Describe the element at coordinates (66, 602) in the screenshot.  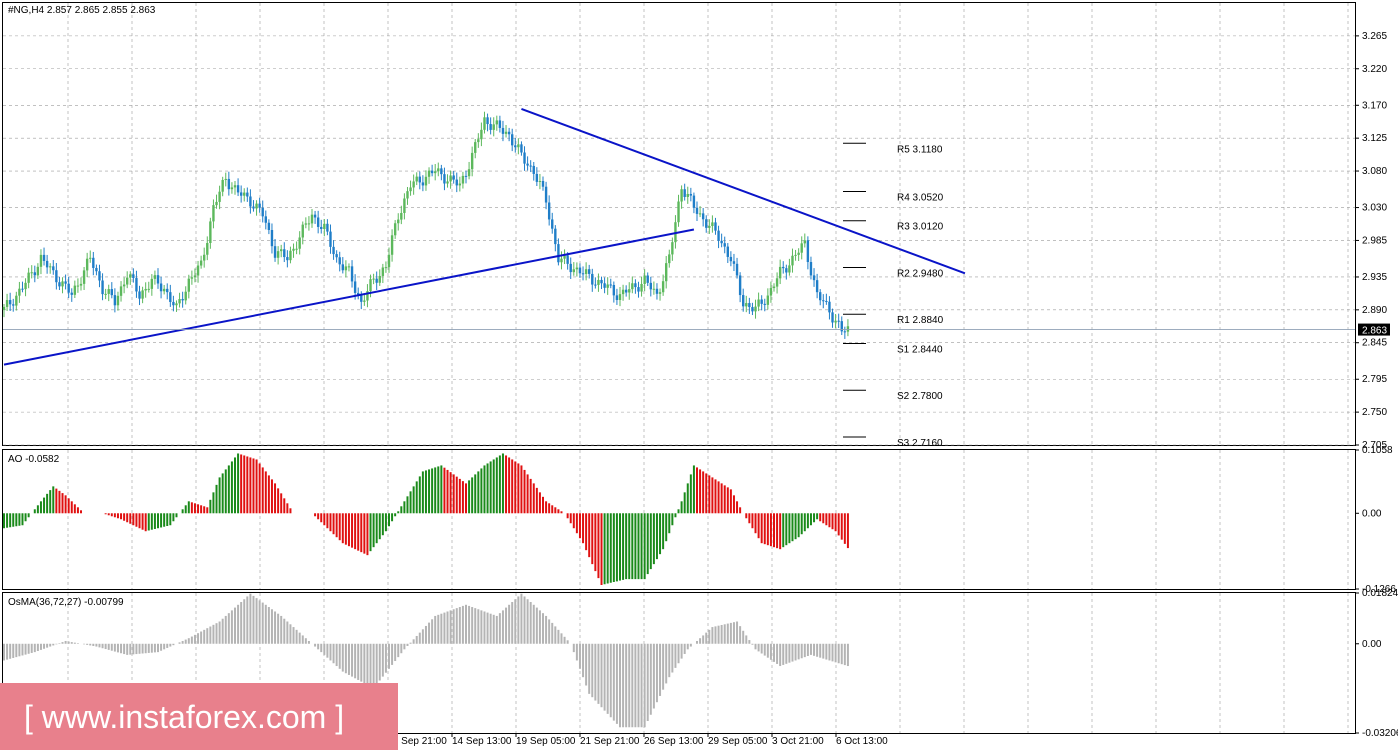
I see `osma-title: OsMA(36,72,27) -0.00799` at that location.